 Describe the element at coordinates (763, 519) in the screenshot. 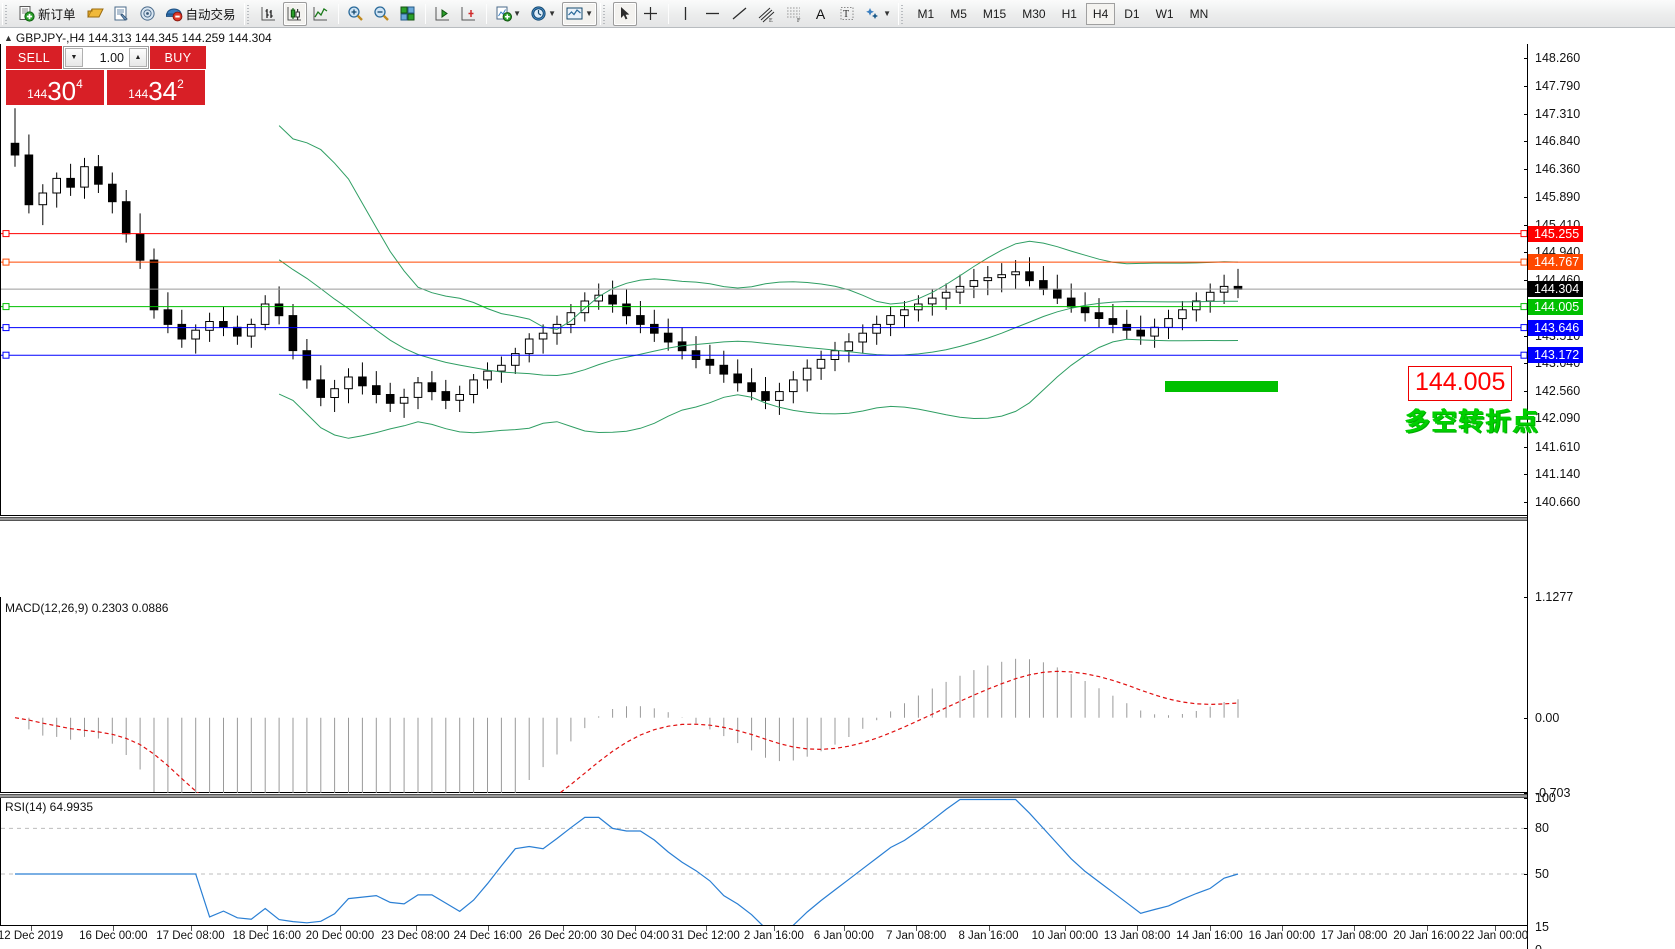

I see `macd-panel-separator` at that location.